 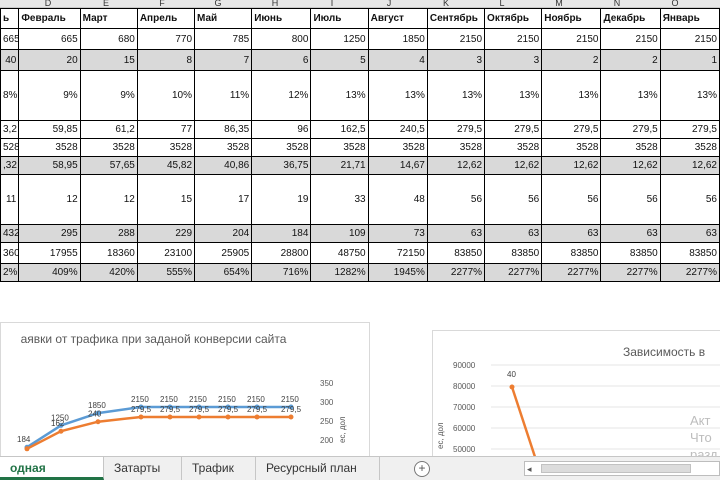 What do you see at coordinates (397, 129) in the screenshot?
I see `table-cell: 240,5` at bounding box center [397, 129].